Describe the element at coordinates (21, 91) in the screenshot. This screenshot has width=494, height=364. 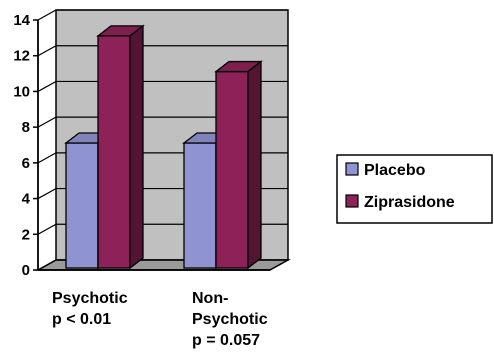
I see `y-tick-label: 10` at that location.